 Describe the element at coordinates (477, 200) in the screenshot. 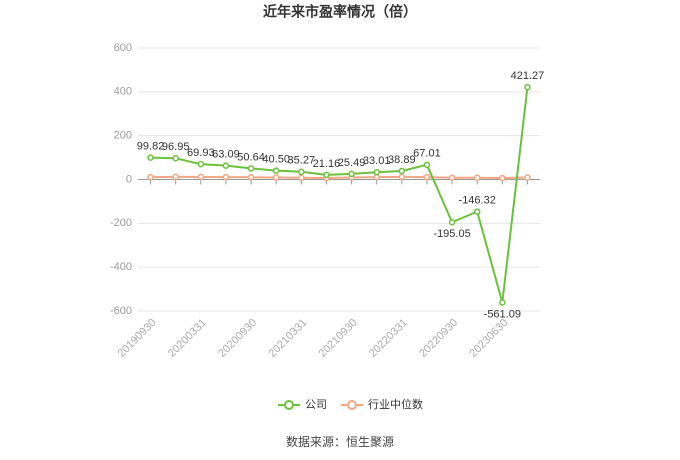

I see `data-label: -146.32` at that location.